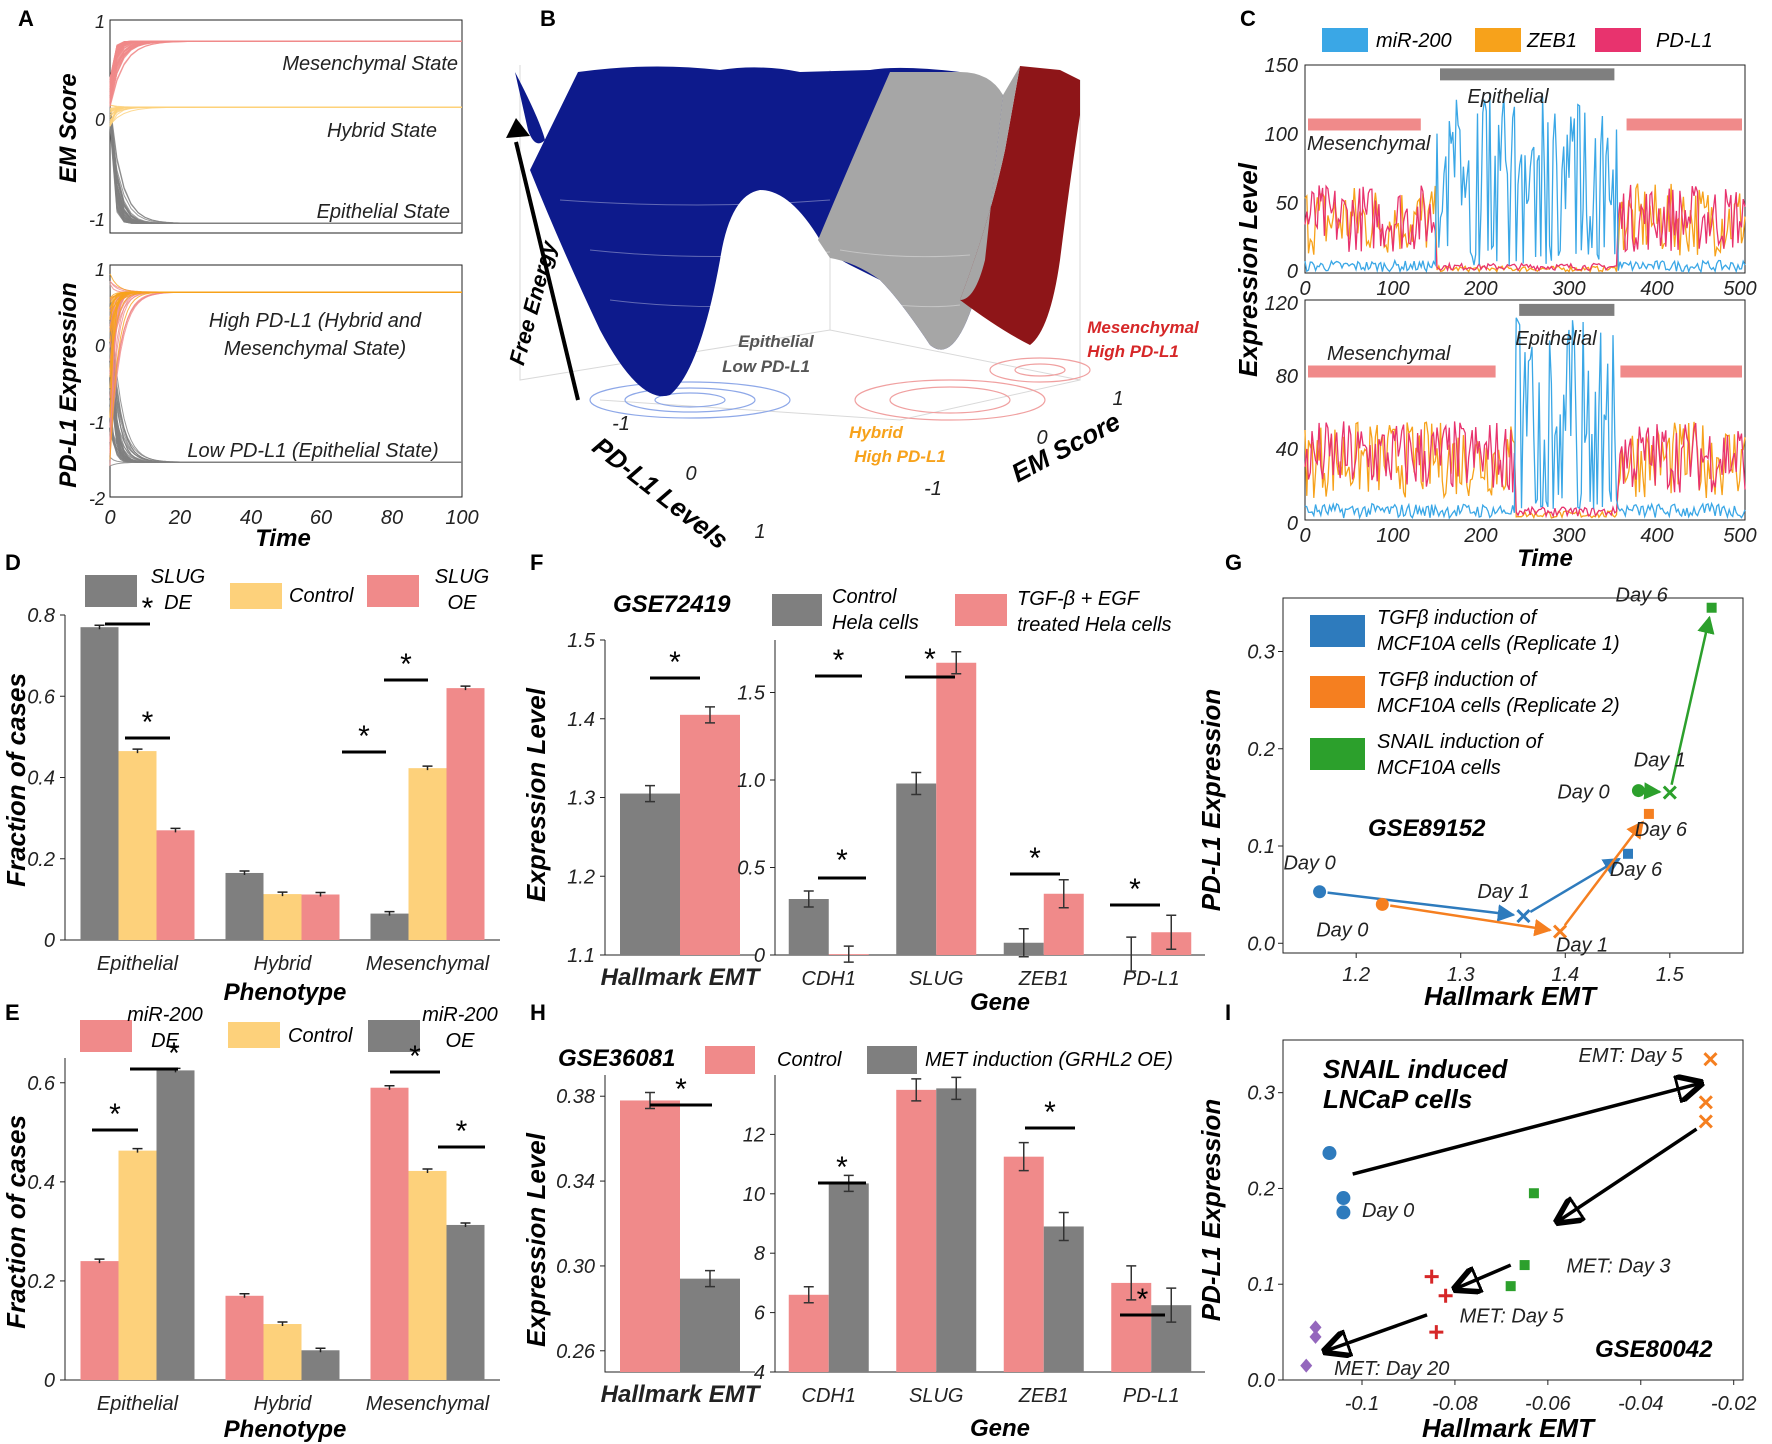  What do you see at coordinates (575, 1097) in the screenshot?
I see `bar-ytick: 0.38` at bounding box center [575, 1097].